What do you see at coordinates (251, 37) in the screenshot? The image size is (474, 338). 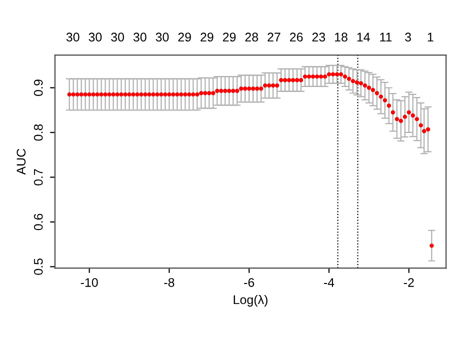 I see `text: 28` at bounding box center [251, 37].